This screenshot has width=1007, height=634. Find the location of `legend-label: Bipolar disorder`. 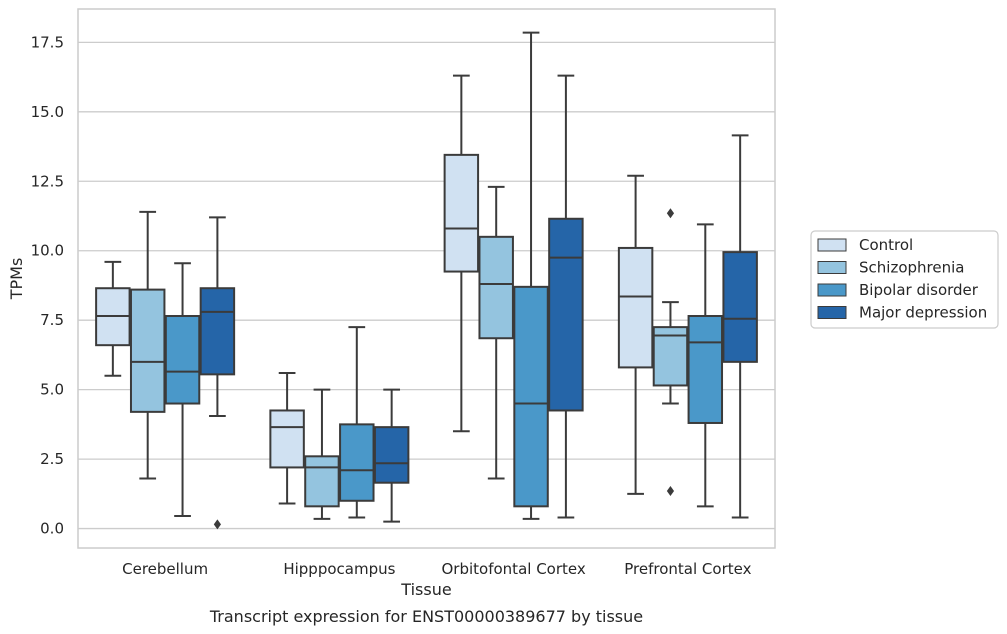

legend-label: Bipolar disorder is located at coordinates (919, 290).